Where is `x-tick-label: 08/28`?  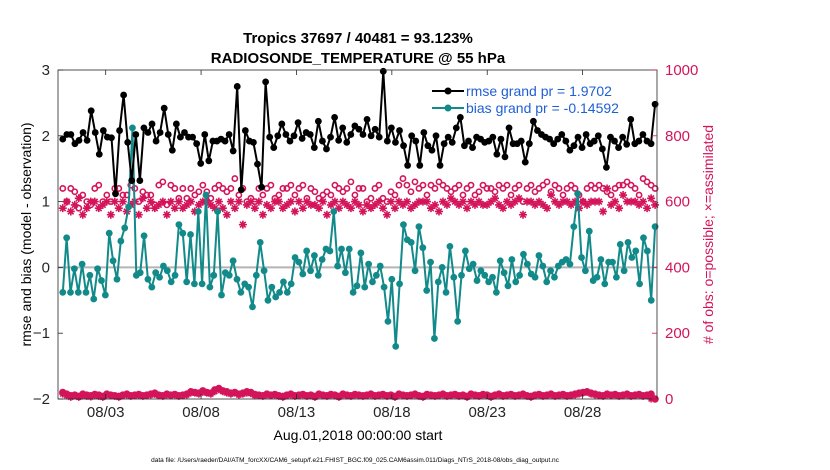 x-tick-label: 08/28 is located at coordinates (583, 412).